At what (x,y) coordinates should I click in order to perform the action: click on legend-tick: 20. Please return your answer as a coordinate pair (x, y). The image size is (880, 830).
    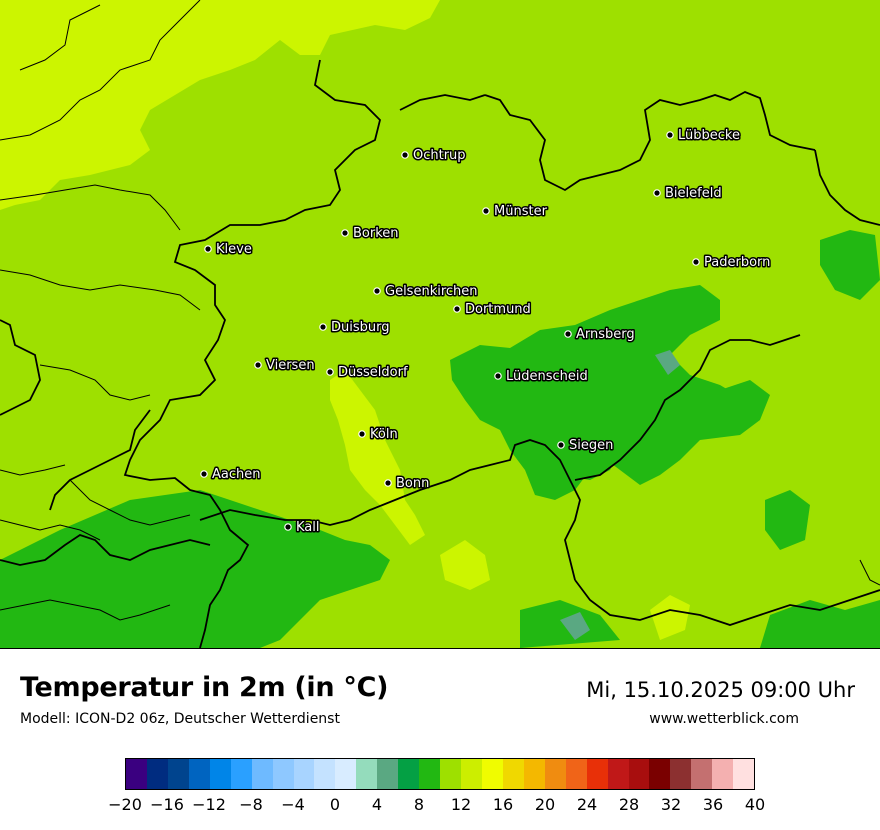
    Looking at the image, I should click on (545, 804).